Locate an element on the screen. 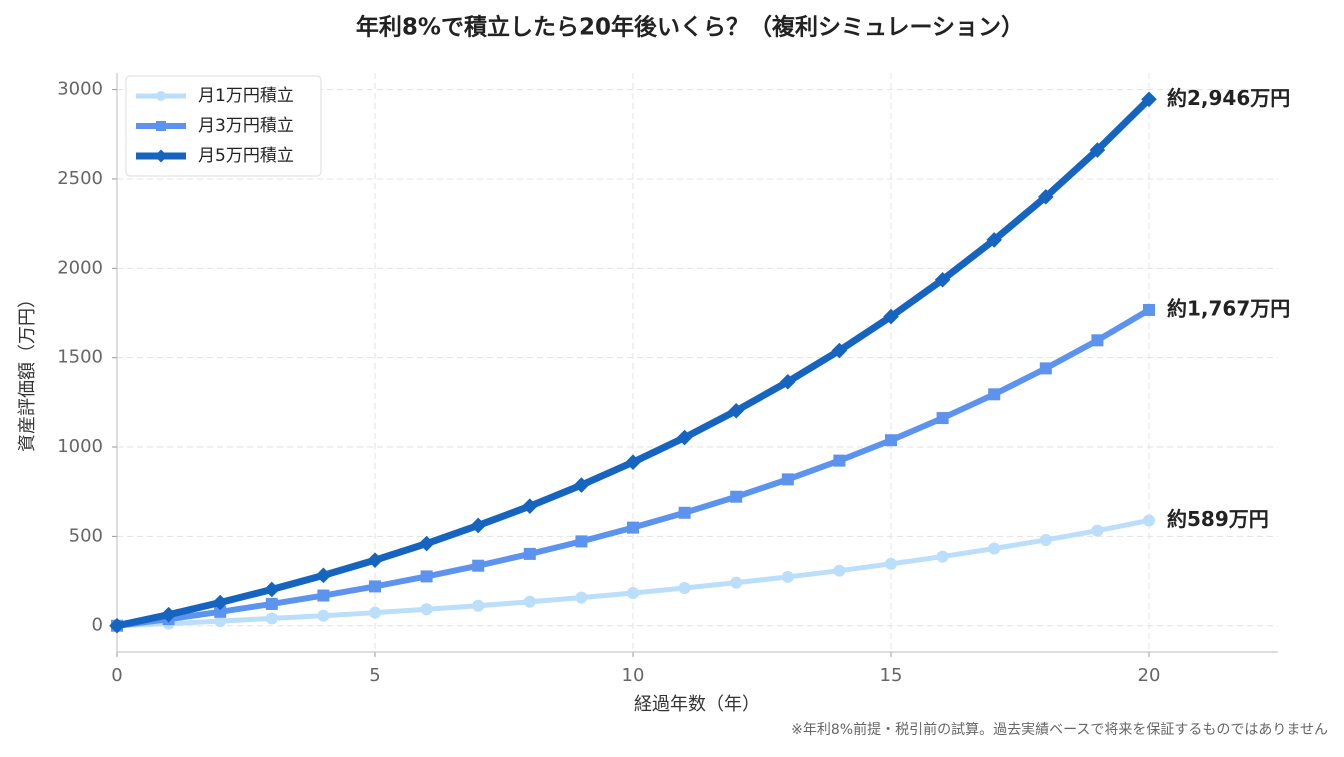 The image size is (1344, 757). footnote: ※年利8%前提・税引前の試算。過去実績ベースで将来を保証するものではありません is located at coordinates (1059, 729).